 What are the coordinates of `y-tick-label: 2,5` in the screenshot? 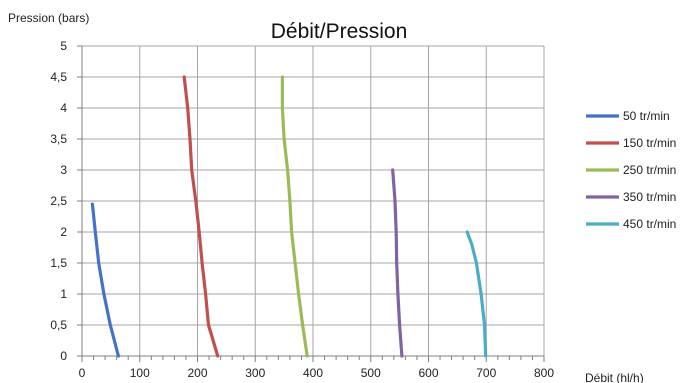 It's located at (58, 201).